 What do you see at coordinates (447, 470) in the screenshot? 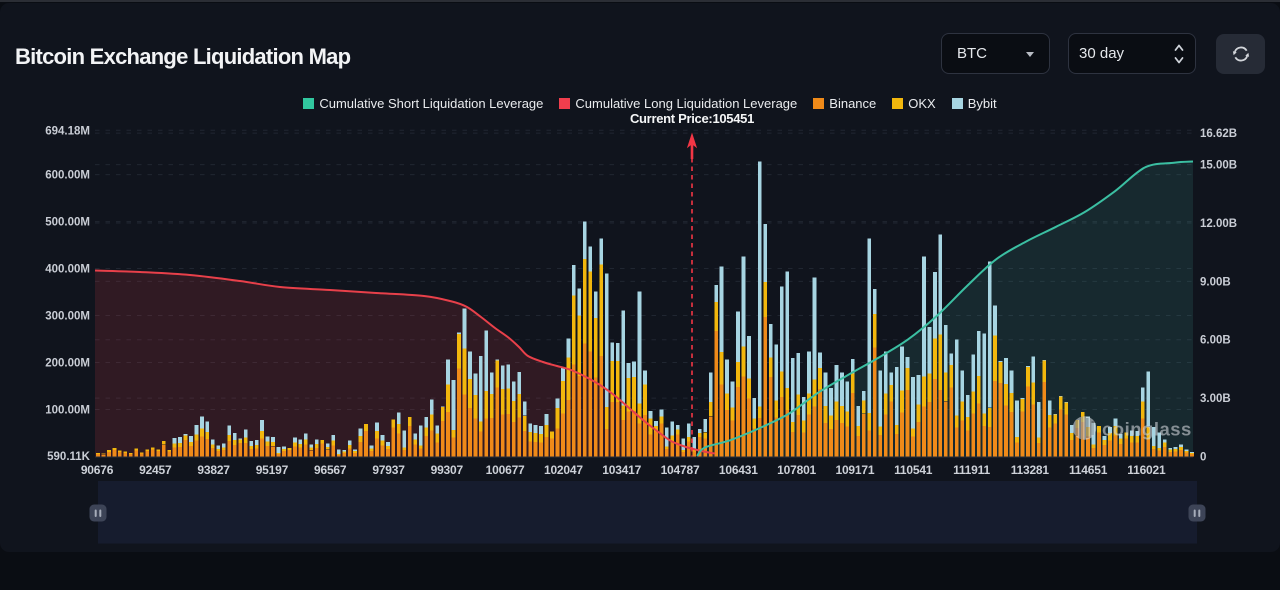
I see `svg-text: 99307` at bounding box center [447, 470].